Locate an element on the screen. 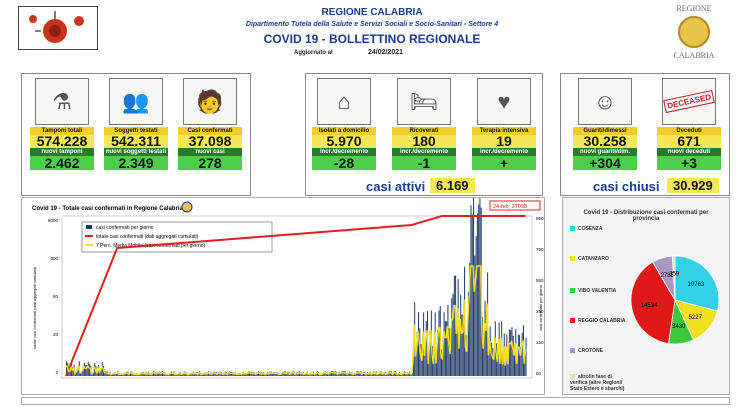 Image resolution: width=744 pixels, height=409 pixels. legend-catanzaro: CATANZARO is located at coordinates (589, 259).